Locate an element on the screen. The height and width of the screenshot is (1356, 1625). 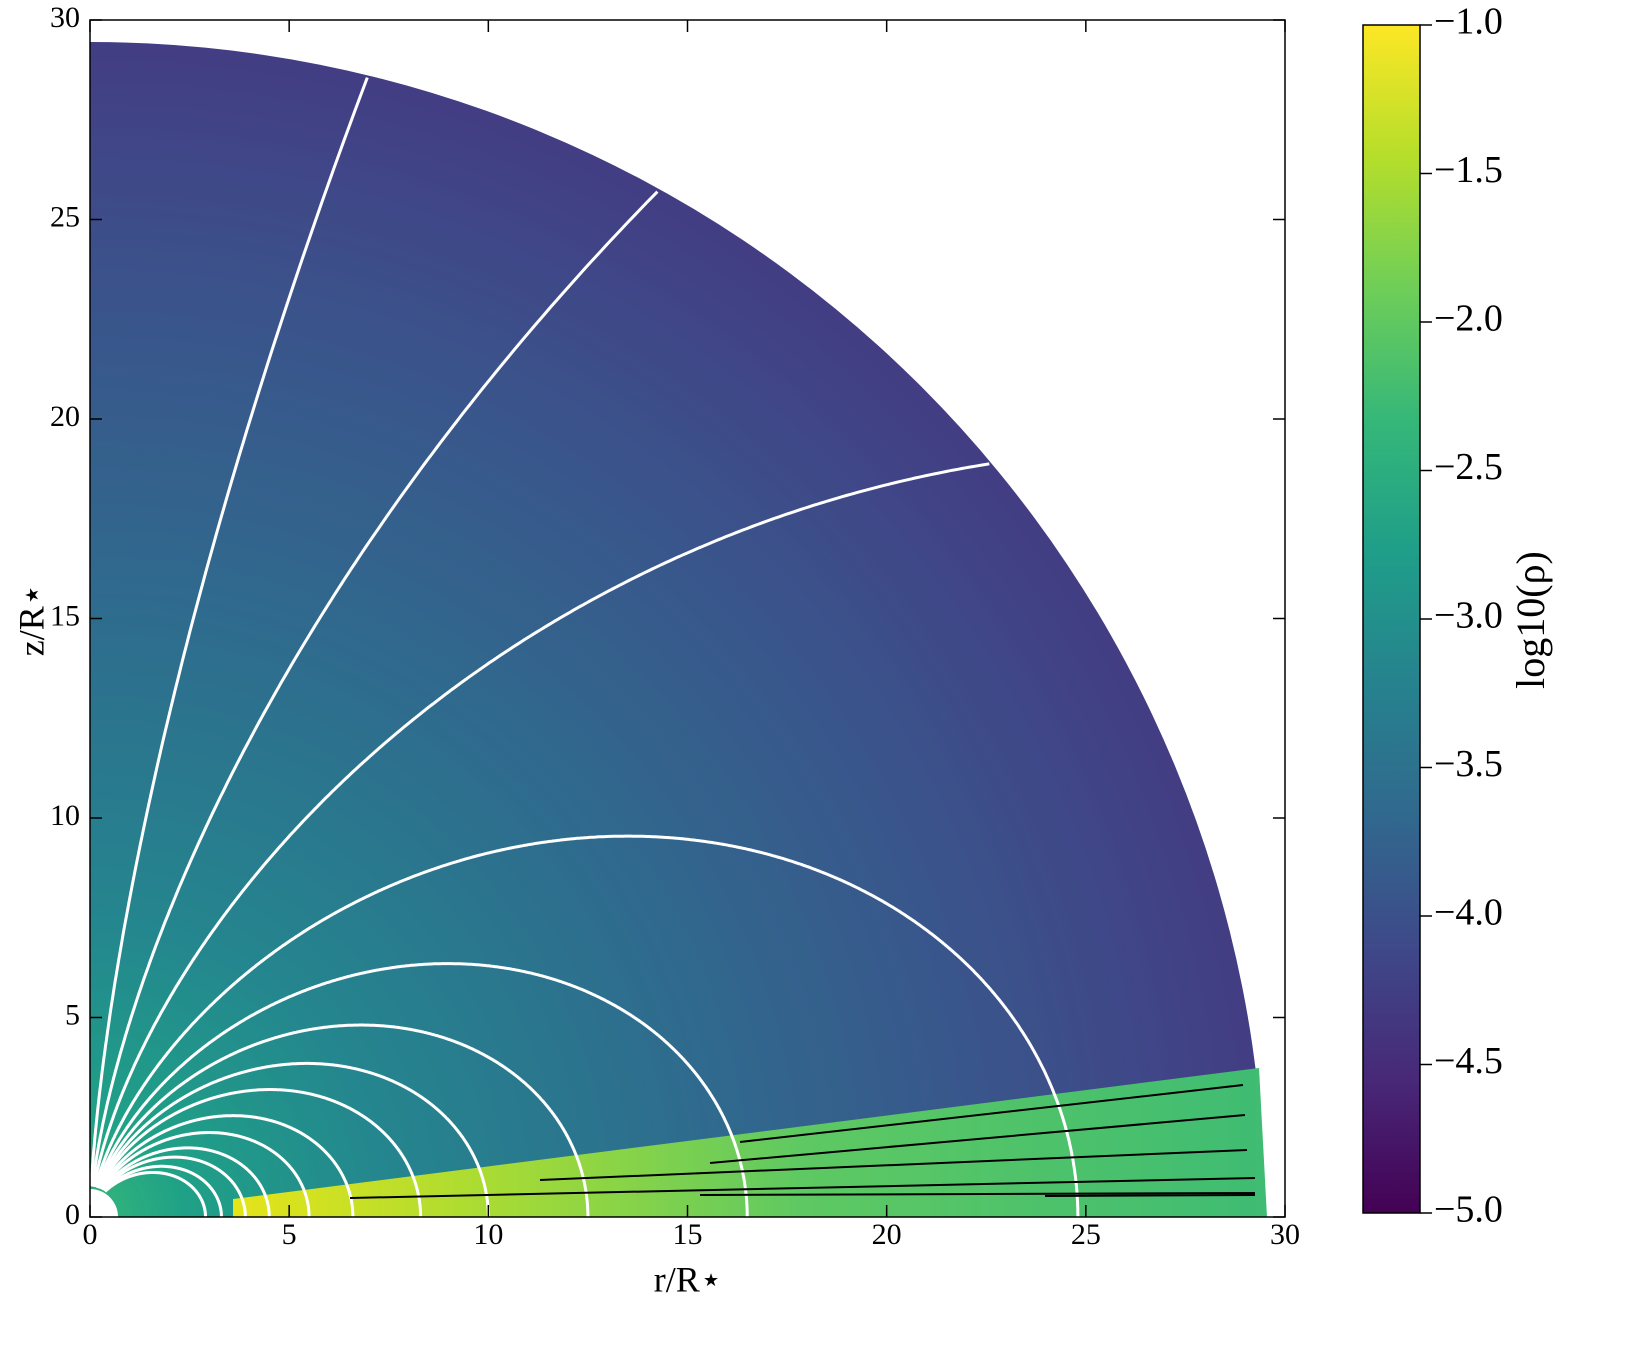
y-tick-label: 30 is located at coordinates (65, 17).